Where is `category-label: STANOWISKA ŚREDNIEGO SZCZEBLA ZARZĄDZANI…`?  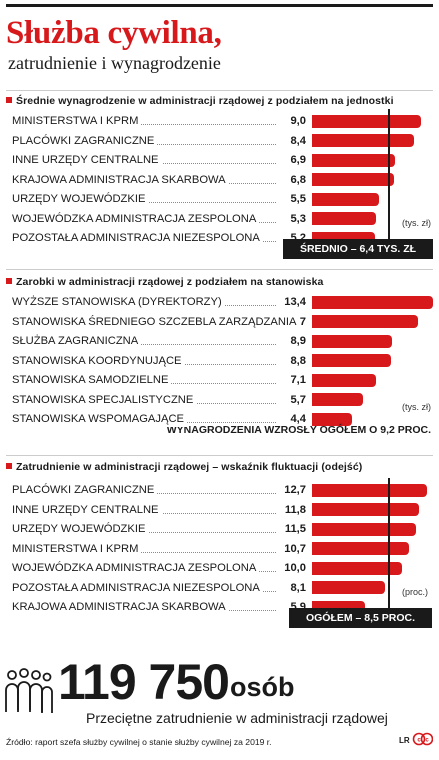 category-label: STANOWISKA ŚREDNIEGO SZCZEBLA ZARZĄDZANI… is located at coordinates (156, 321).